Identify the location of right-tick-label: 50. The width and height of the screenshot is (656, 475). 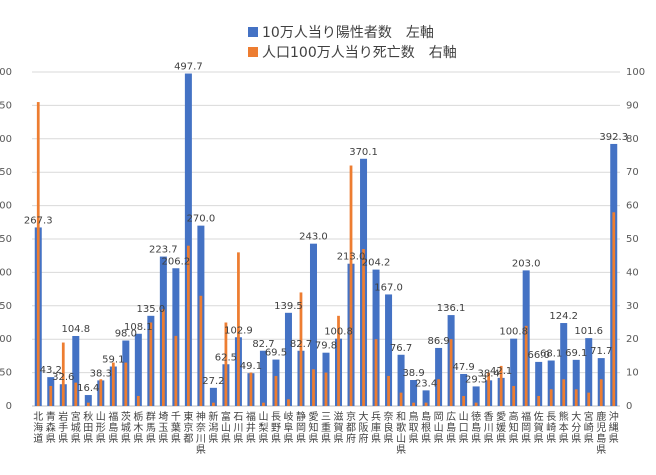
(632, 239).